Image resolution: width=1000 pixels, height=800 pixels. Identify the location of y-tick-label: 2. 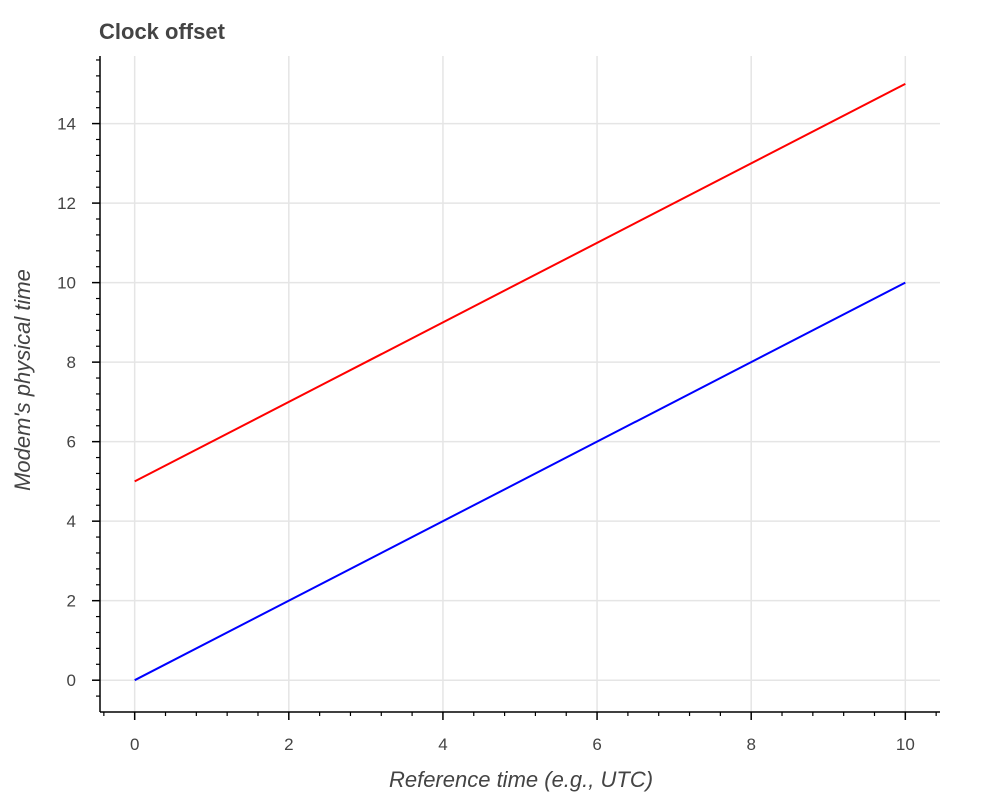
(71, 601).